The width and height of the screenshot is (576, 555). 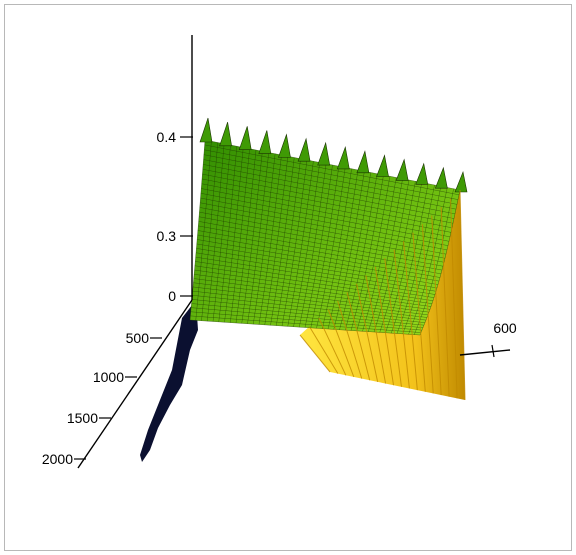 I want to click on x-axis-line, so click(x=485, y=352).